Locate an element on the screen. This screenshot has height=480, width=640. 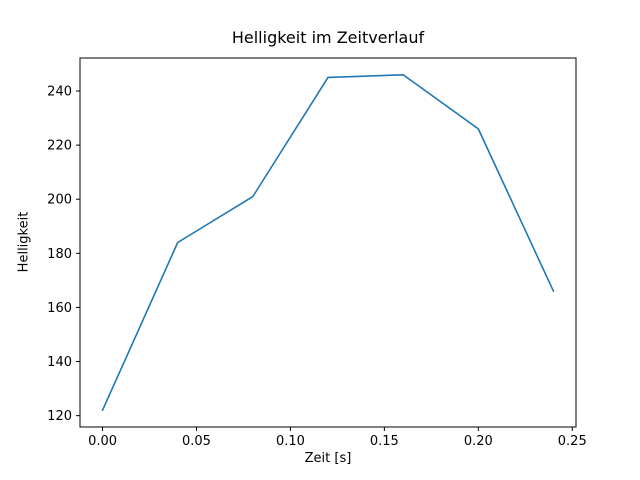
x-tick-label: 0.20 is located at coordinates (478, 441).